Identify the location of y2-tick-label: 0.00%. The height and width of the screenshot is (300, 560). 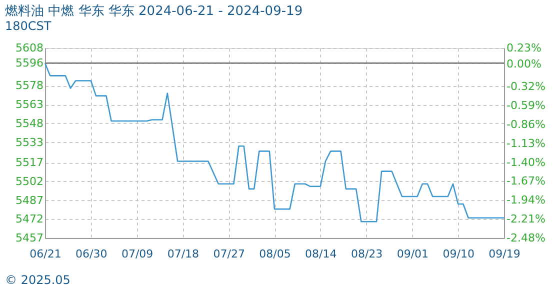
(524, 64).